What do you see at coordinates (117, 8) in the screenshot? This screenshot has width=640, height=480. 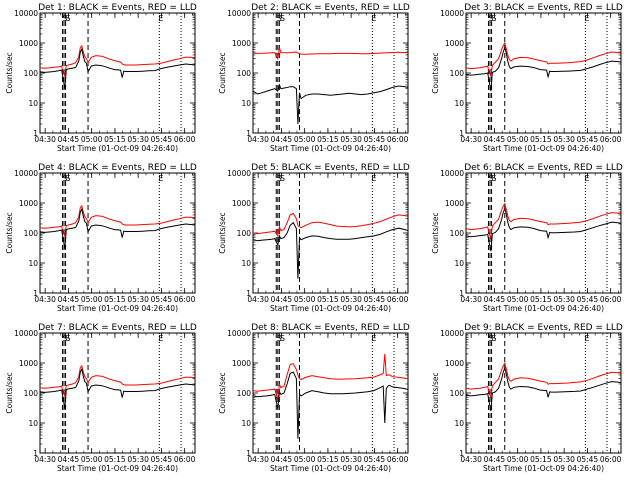 I see `panel-title: Det 1: BLACK = Events, RED = LLD` at bounding box center [117, 8].